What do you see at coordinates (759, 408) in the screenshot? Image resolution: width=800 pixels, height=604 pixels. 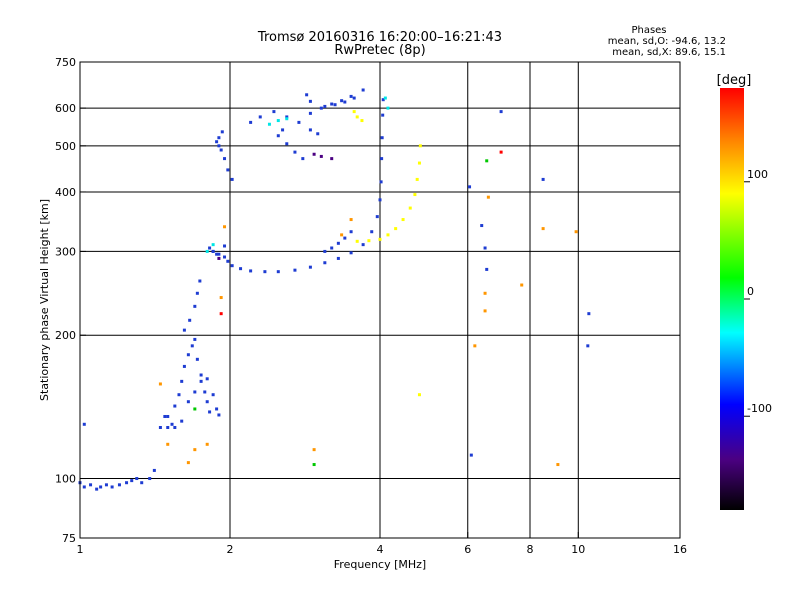 I see `colorbar-tick-label: -100` at bounding box center [759, 408].